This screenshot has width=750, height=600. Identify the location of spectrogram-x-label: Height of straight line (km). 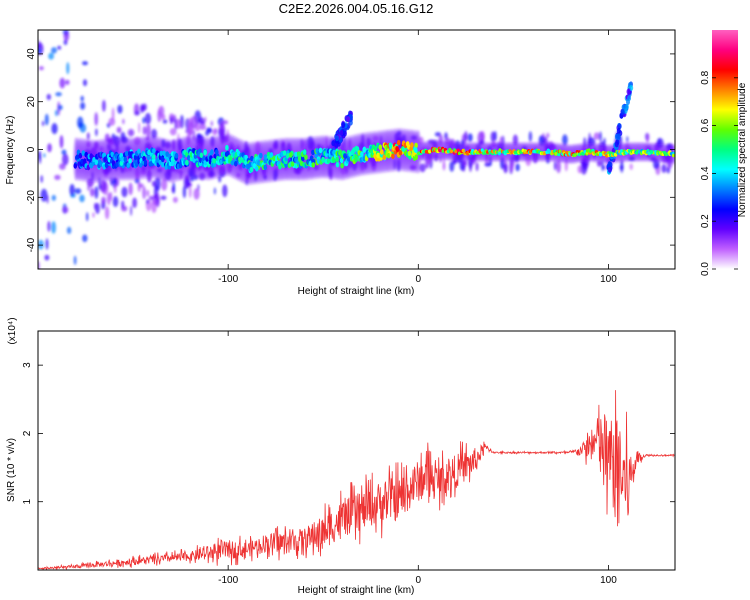
(356, 291).